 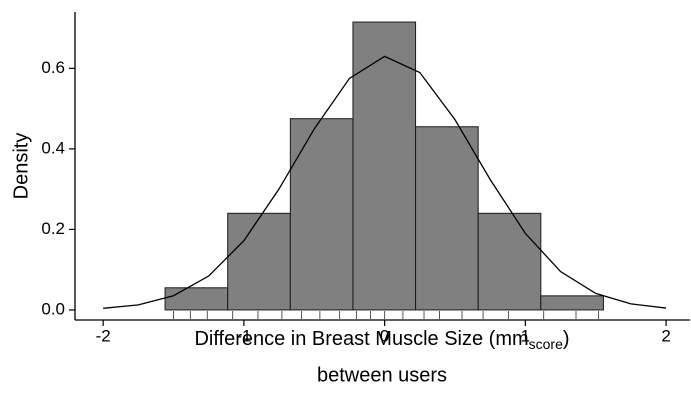 What do you see at coordinates (21, 166) in the screenshot?
I see `y-axis-label: Density` at bounding box center [21, 166].